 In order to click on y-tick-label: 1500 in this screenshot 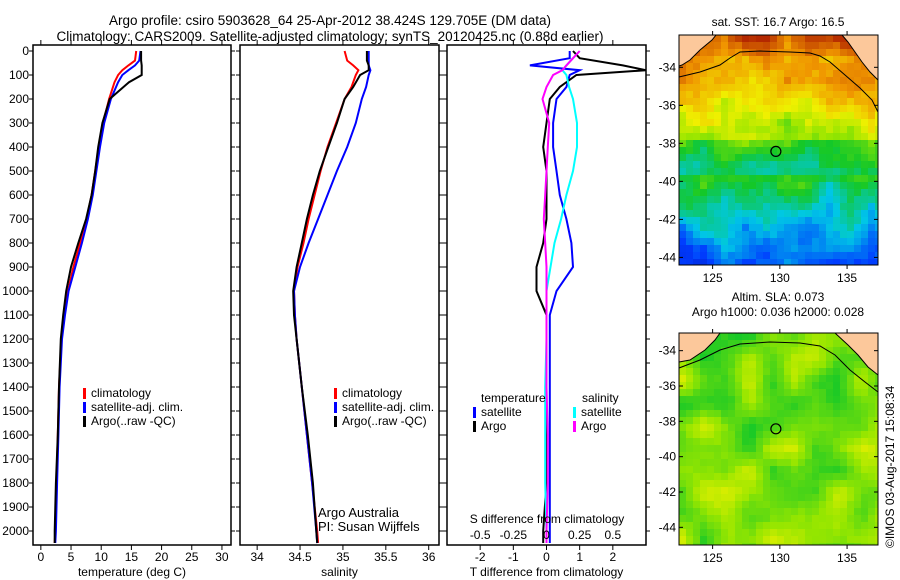, I will do `click(15, 411)`.